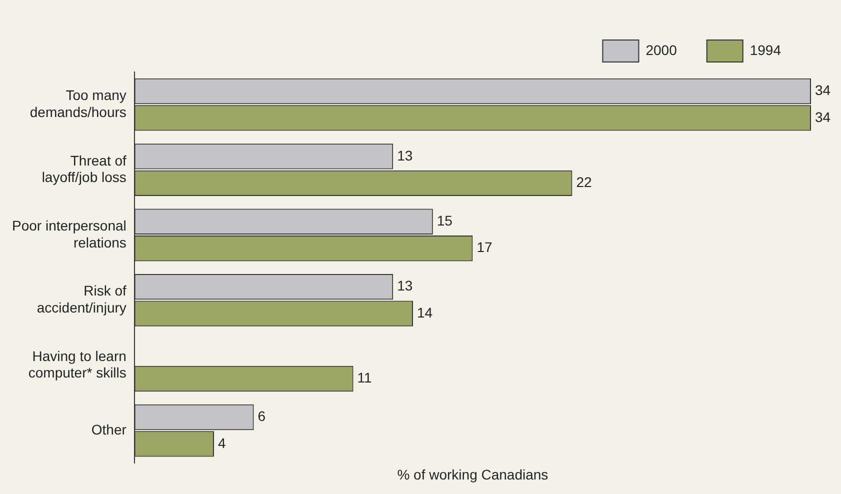 Image resolution: width=841 pixels, height=494 pixels. What do you see at coordinates (766, 50) in the screenshot?
I see `legend-label: 1994` at bounding box center [766, 50].